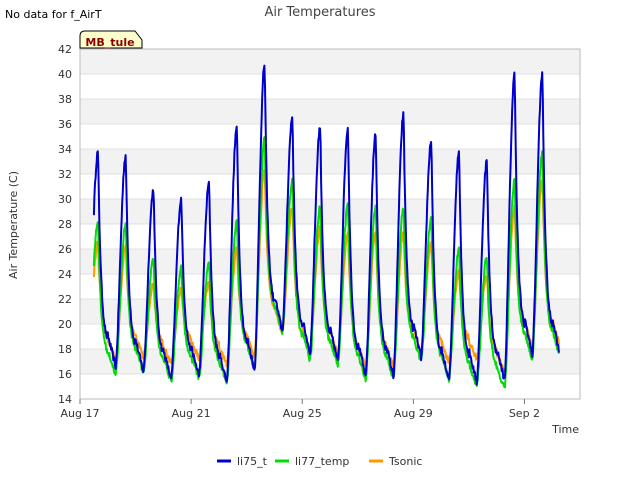 The image size is (640, 484). Describe the element at coordinates (65, 324) in the screenshot. I see `y-tick-label: 20` at that location.